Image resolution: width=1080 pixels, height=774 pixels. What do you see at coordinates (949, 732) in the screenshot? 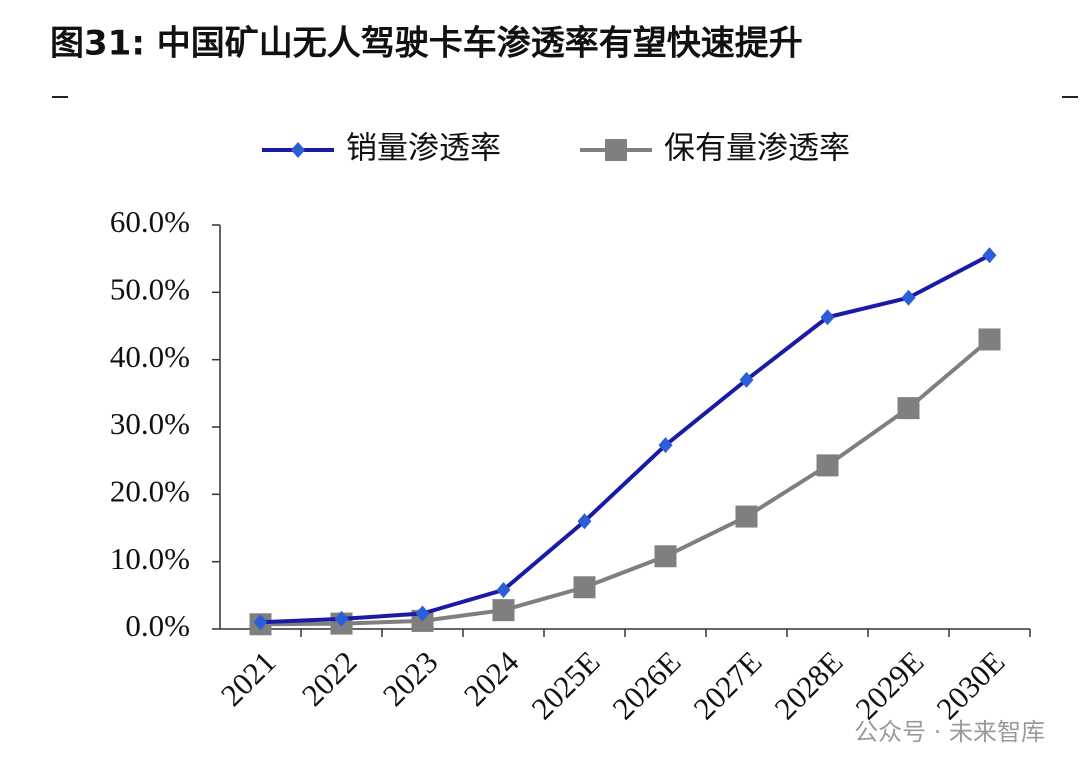
I see `watermark: 公众号 · 未来智库` at bounding box center [949, 732].